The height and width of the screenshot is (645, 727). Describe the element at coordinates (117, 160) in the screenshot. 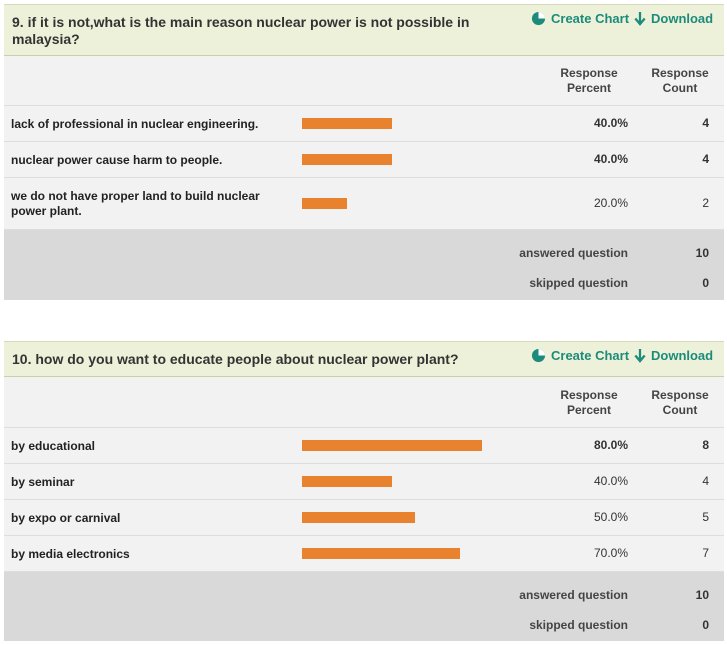

I see `answer-label: nuclear power cause harm to people.` at that location.